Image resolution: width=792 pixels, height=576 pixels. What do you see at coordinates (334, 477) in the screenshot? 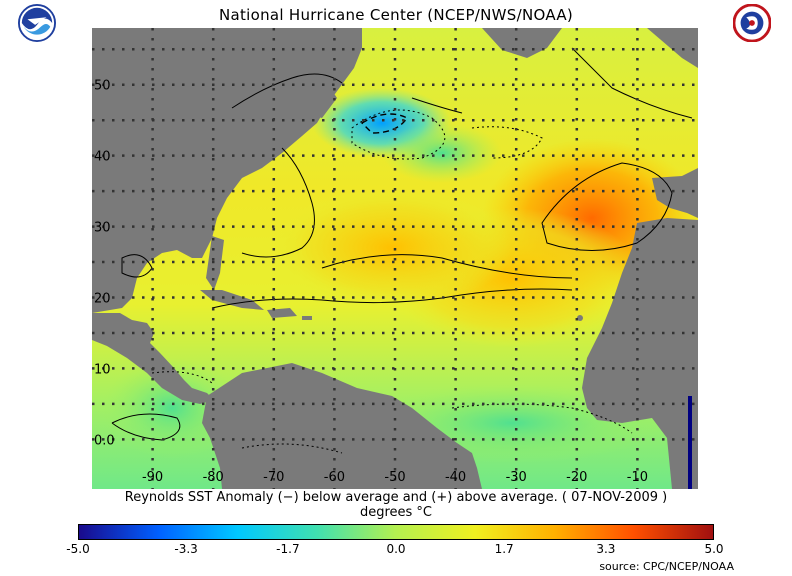
I see `longitude-label: -60` at bounding box center [334, 477].